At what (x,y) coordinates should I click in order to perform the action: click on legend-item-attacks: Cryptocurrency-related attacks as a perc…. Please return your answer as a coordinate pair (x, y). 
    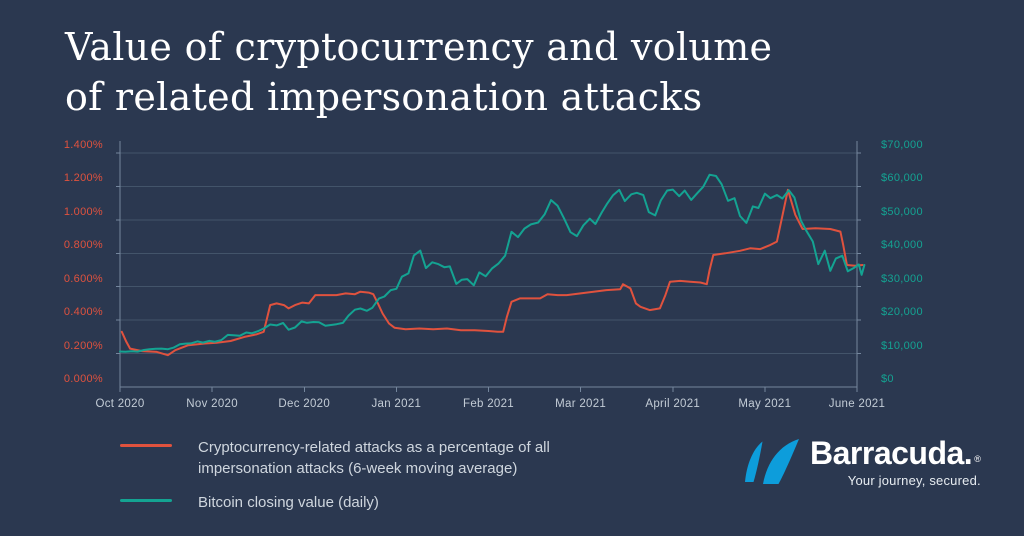
    Looking at the image, I should click on (335, 458).